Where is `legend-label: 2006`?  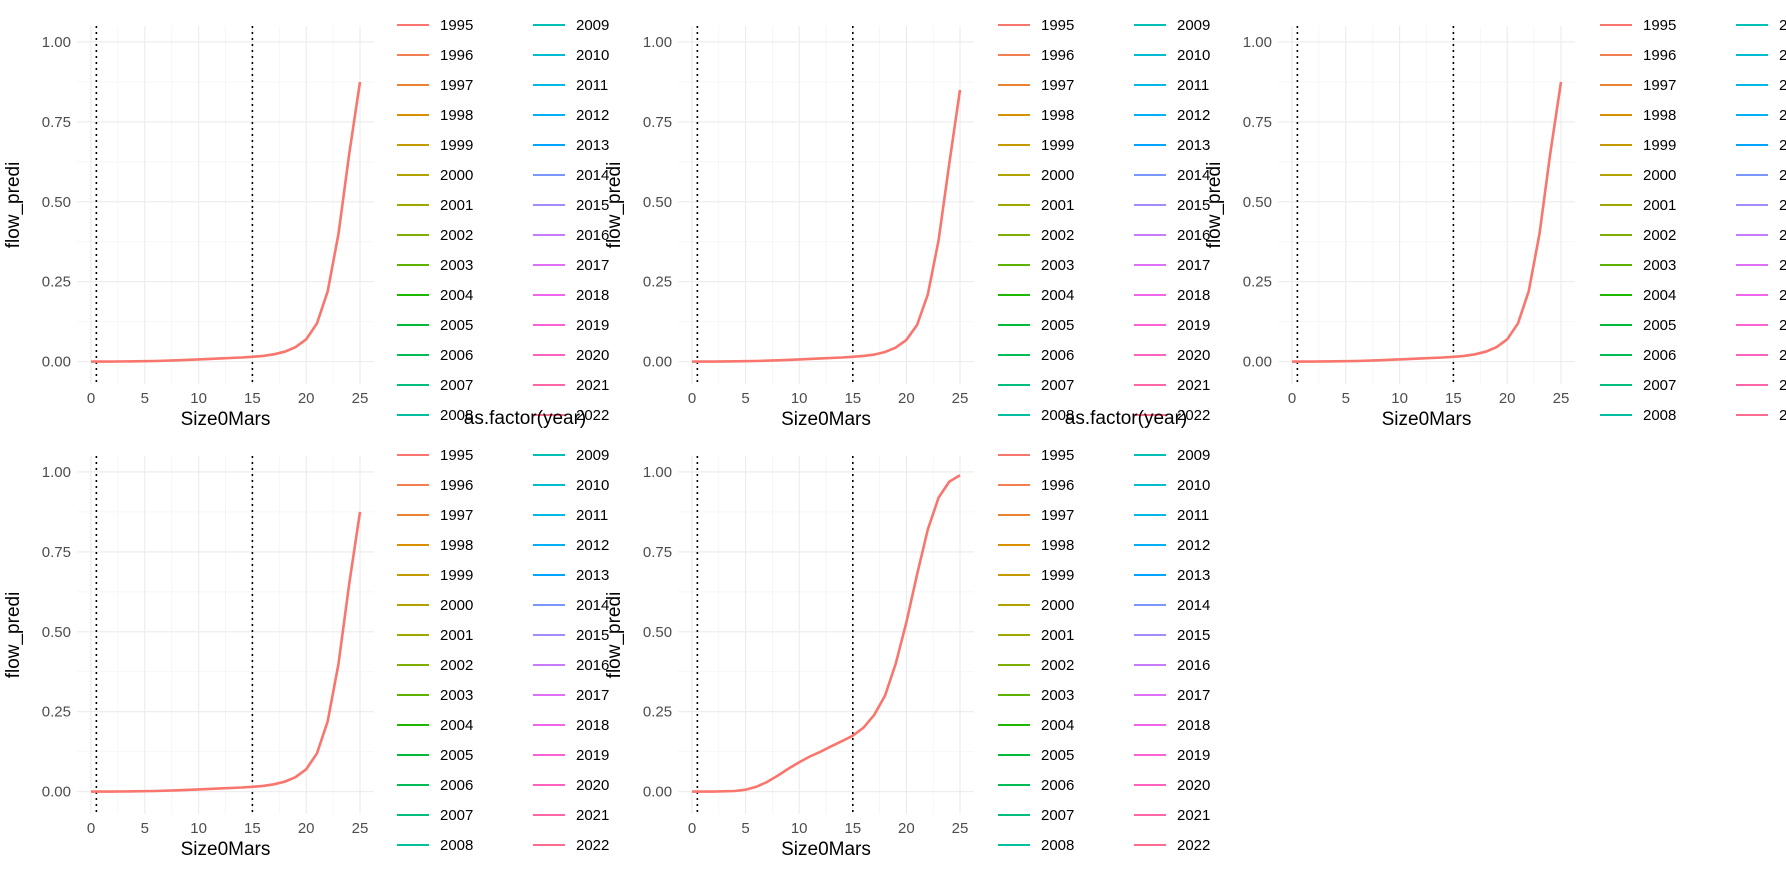 legend-label: 2006 is located at coordinates (1057, 785).